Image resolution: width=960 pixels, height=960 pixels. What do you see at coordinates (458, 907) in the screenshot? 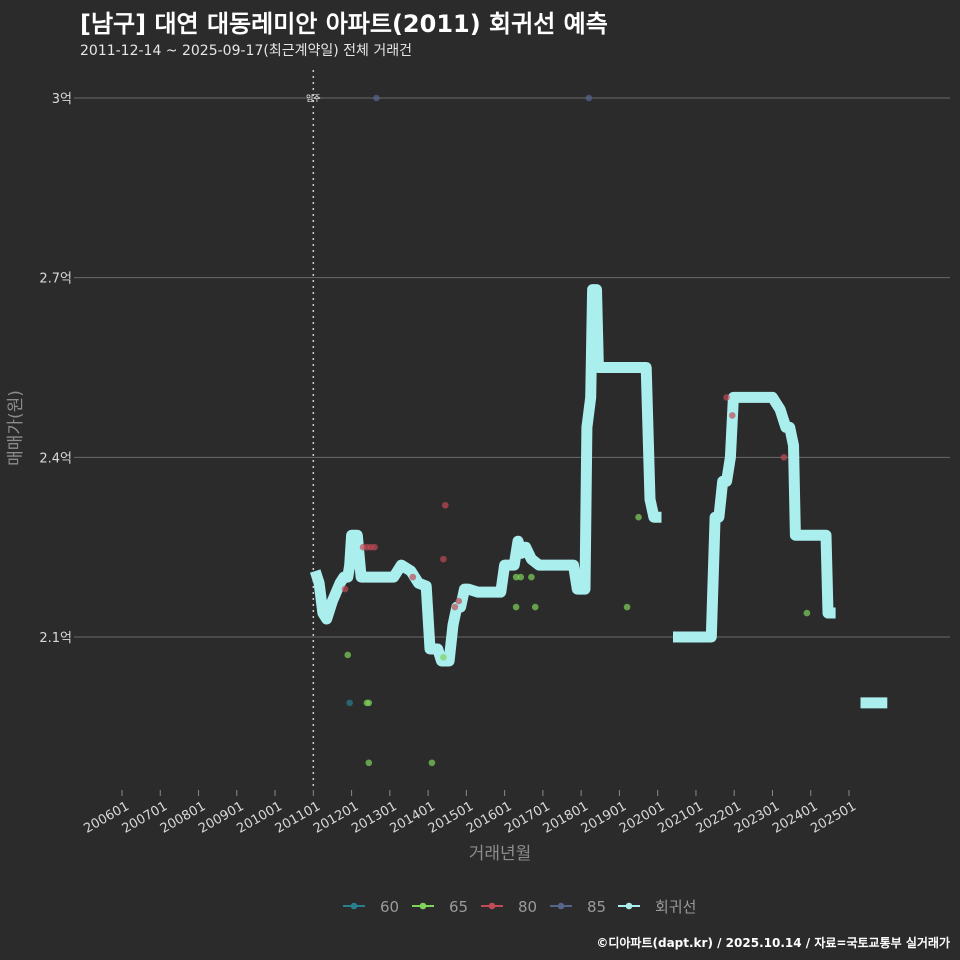
I see `legend-label-65: 65` at bounding box center [458, 907].